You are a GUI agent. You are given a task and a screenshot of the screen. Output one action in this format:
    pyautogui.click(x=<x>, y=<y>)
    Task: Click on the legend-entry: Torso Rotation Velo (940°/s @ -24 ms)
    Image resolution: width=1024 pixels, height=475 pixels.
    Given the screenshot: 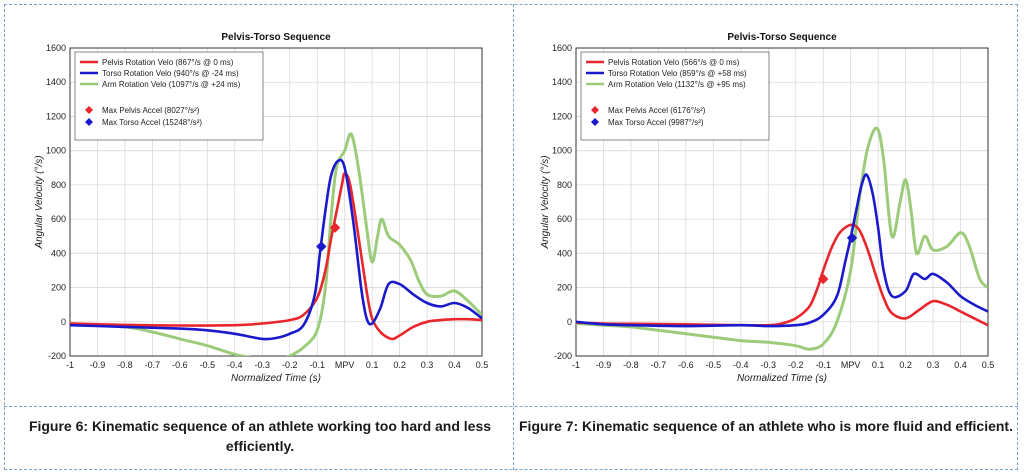 What is the action you would take?
    pyautogui.click(x=170, y=73)
    